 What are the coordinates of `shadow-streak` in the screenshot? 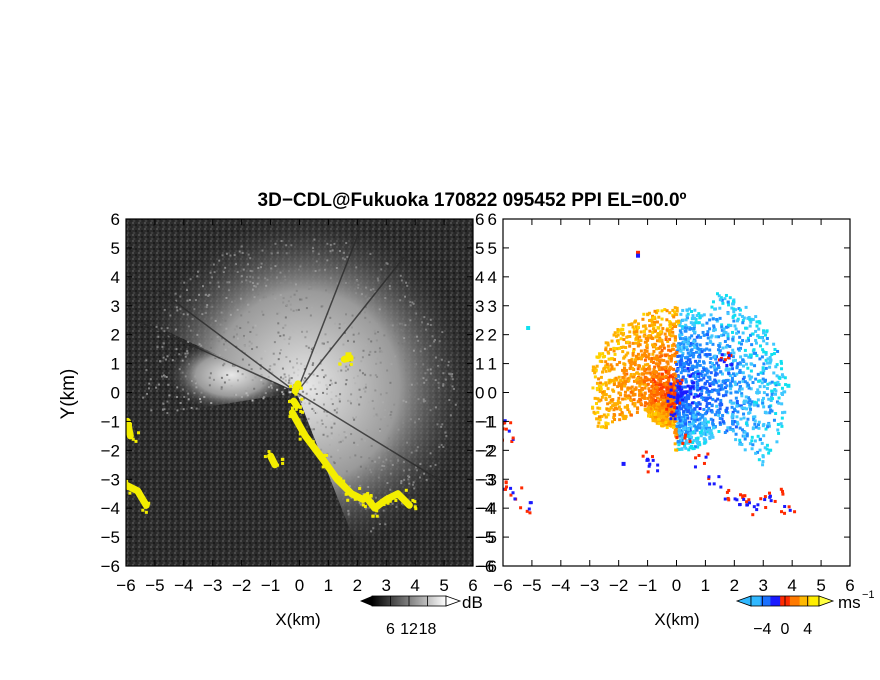 It's located at (328, 311).